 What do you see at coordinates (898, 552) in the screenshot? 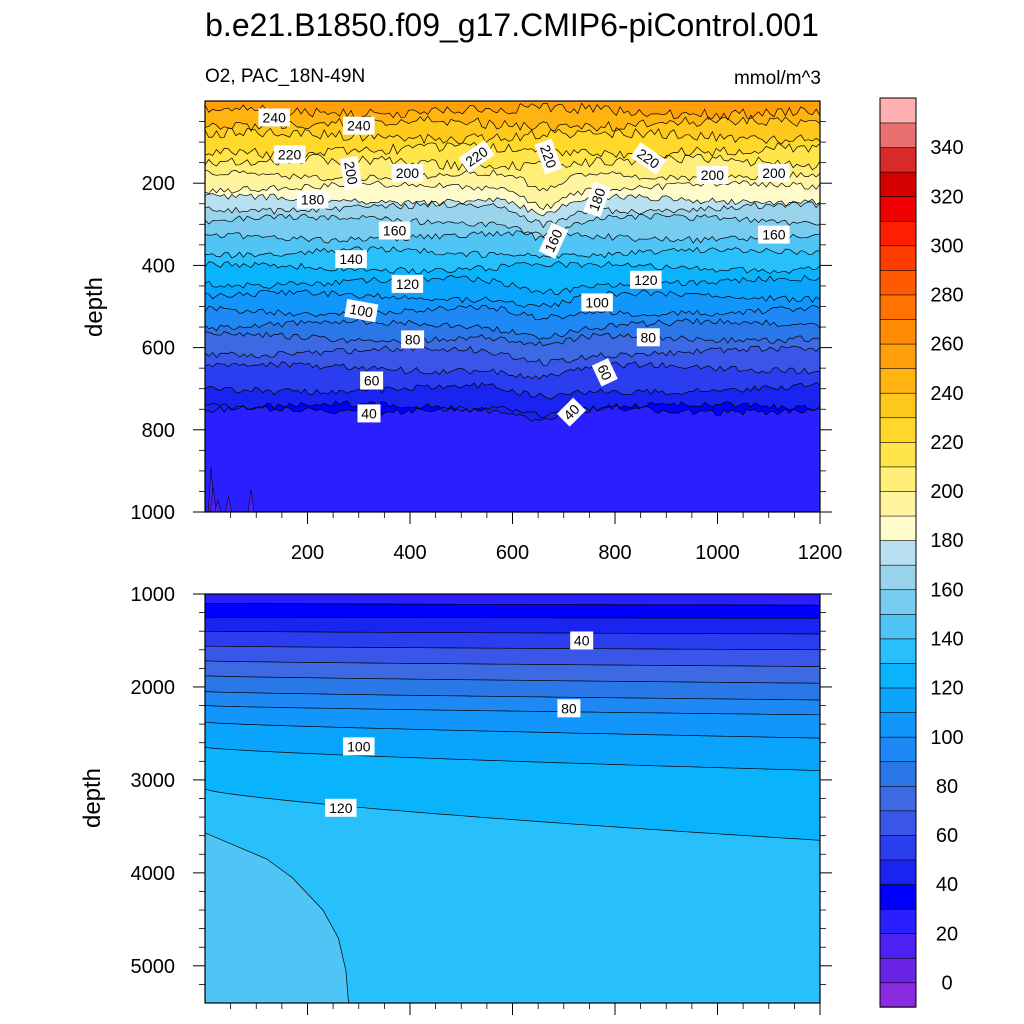
I see `colorbar-frame` at bounding box center [898, 552].